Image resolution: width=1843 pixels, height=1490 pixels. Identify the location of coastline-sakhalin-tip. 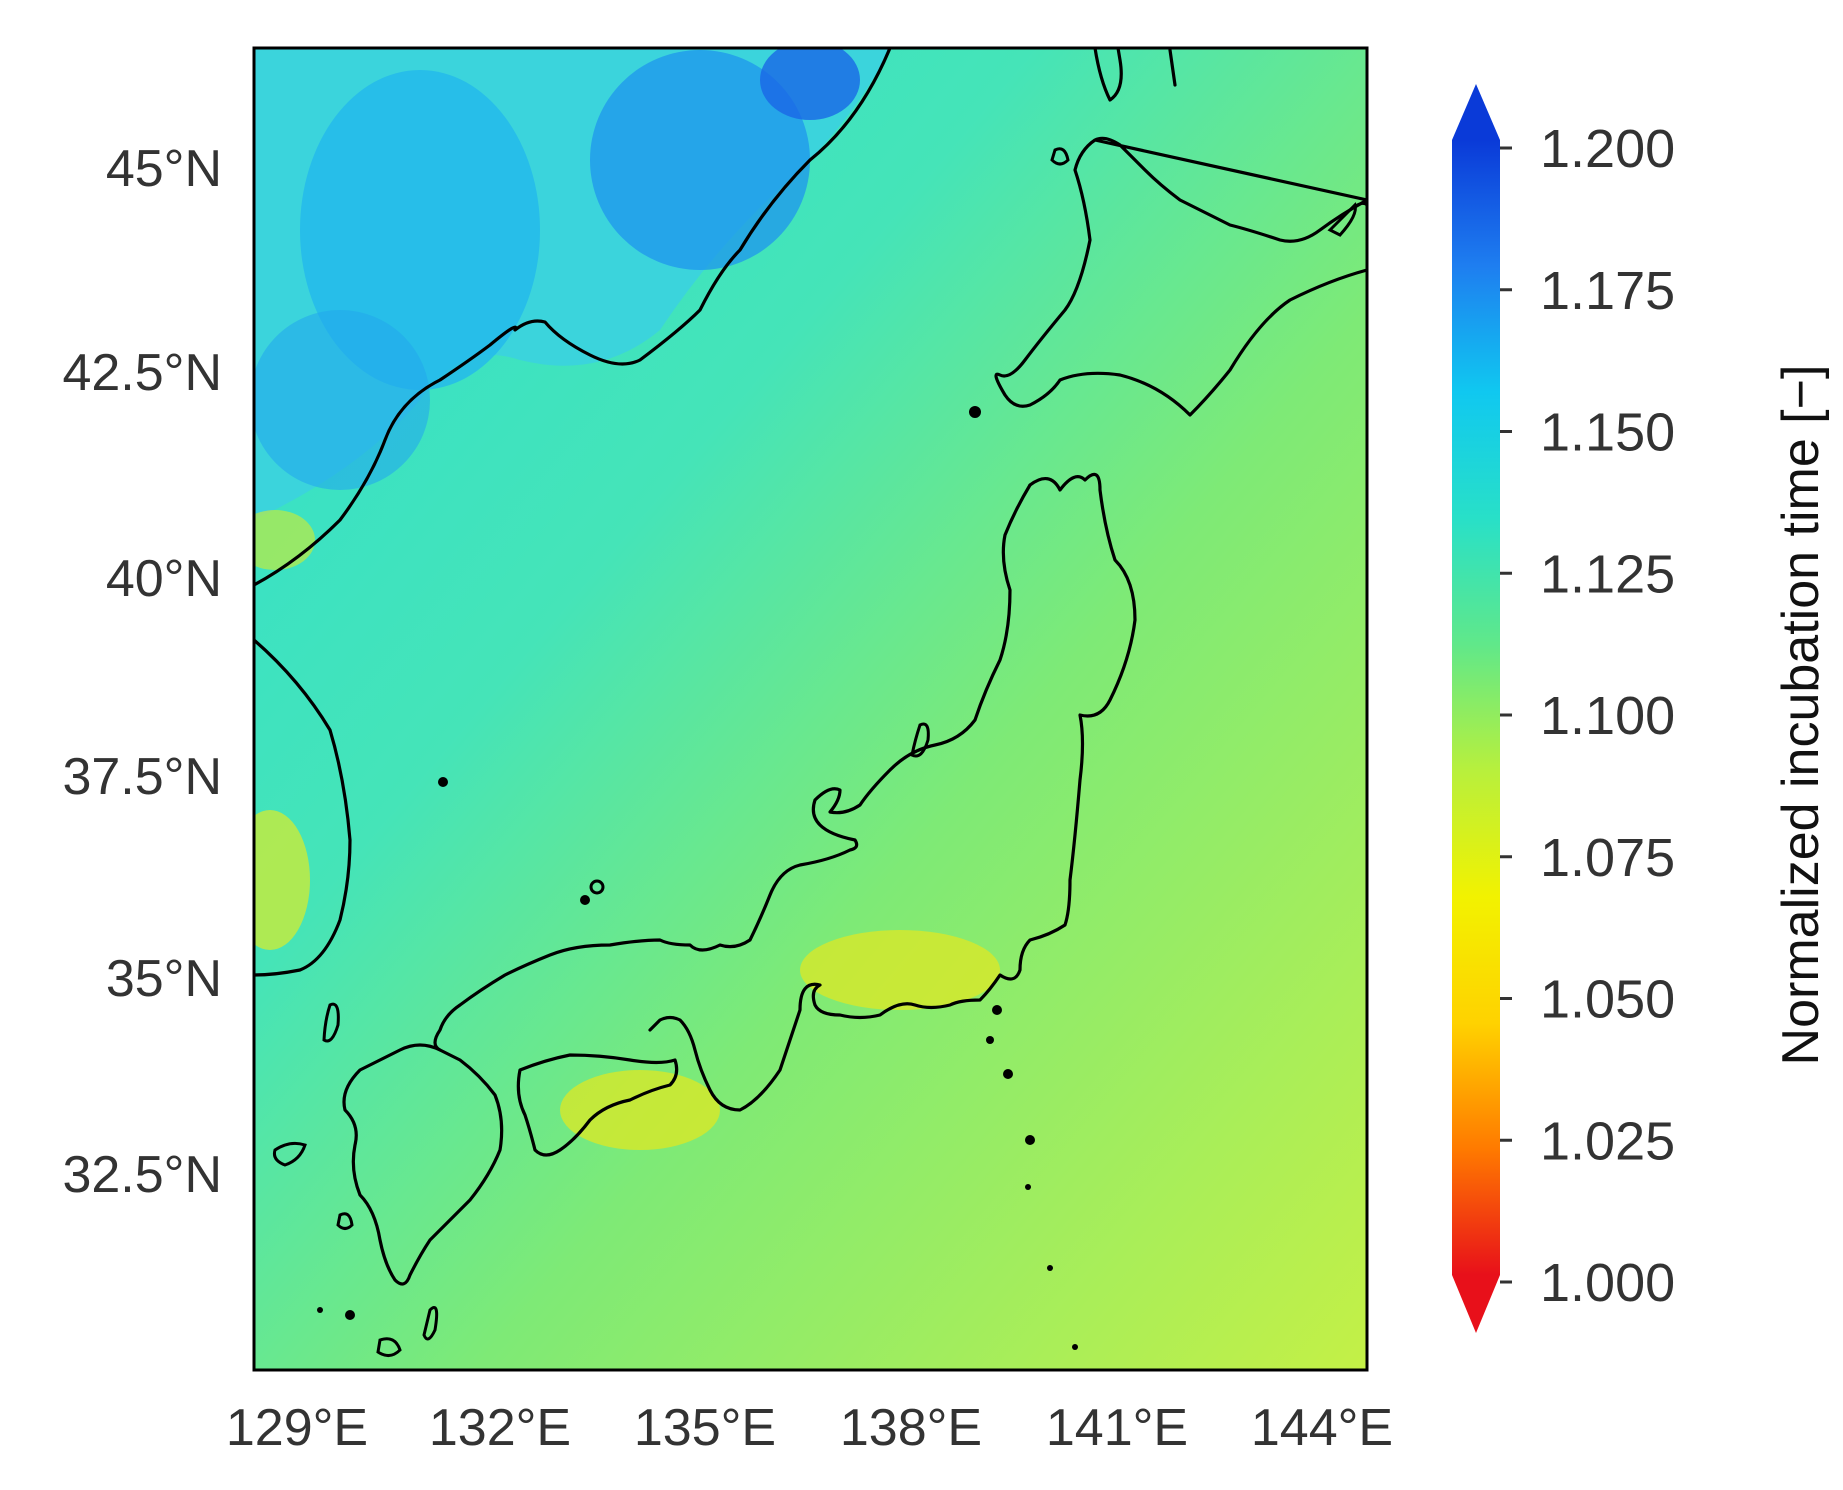
(1172, 67).